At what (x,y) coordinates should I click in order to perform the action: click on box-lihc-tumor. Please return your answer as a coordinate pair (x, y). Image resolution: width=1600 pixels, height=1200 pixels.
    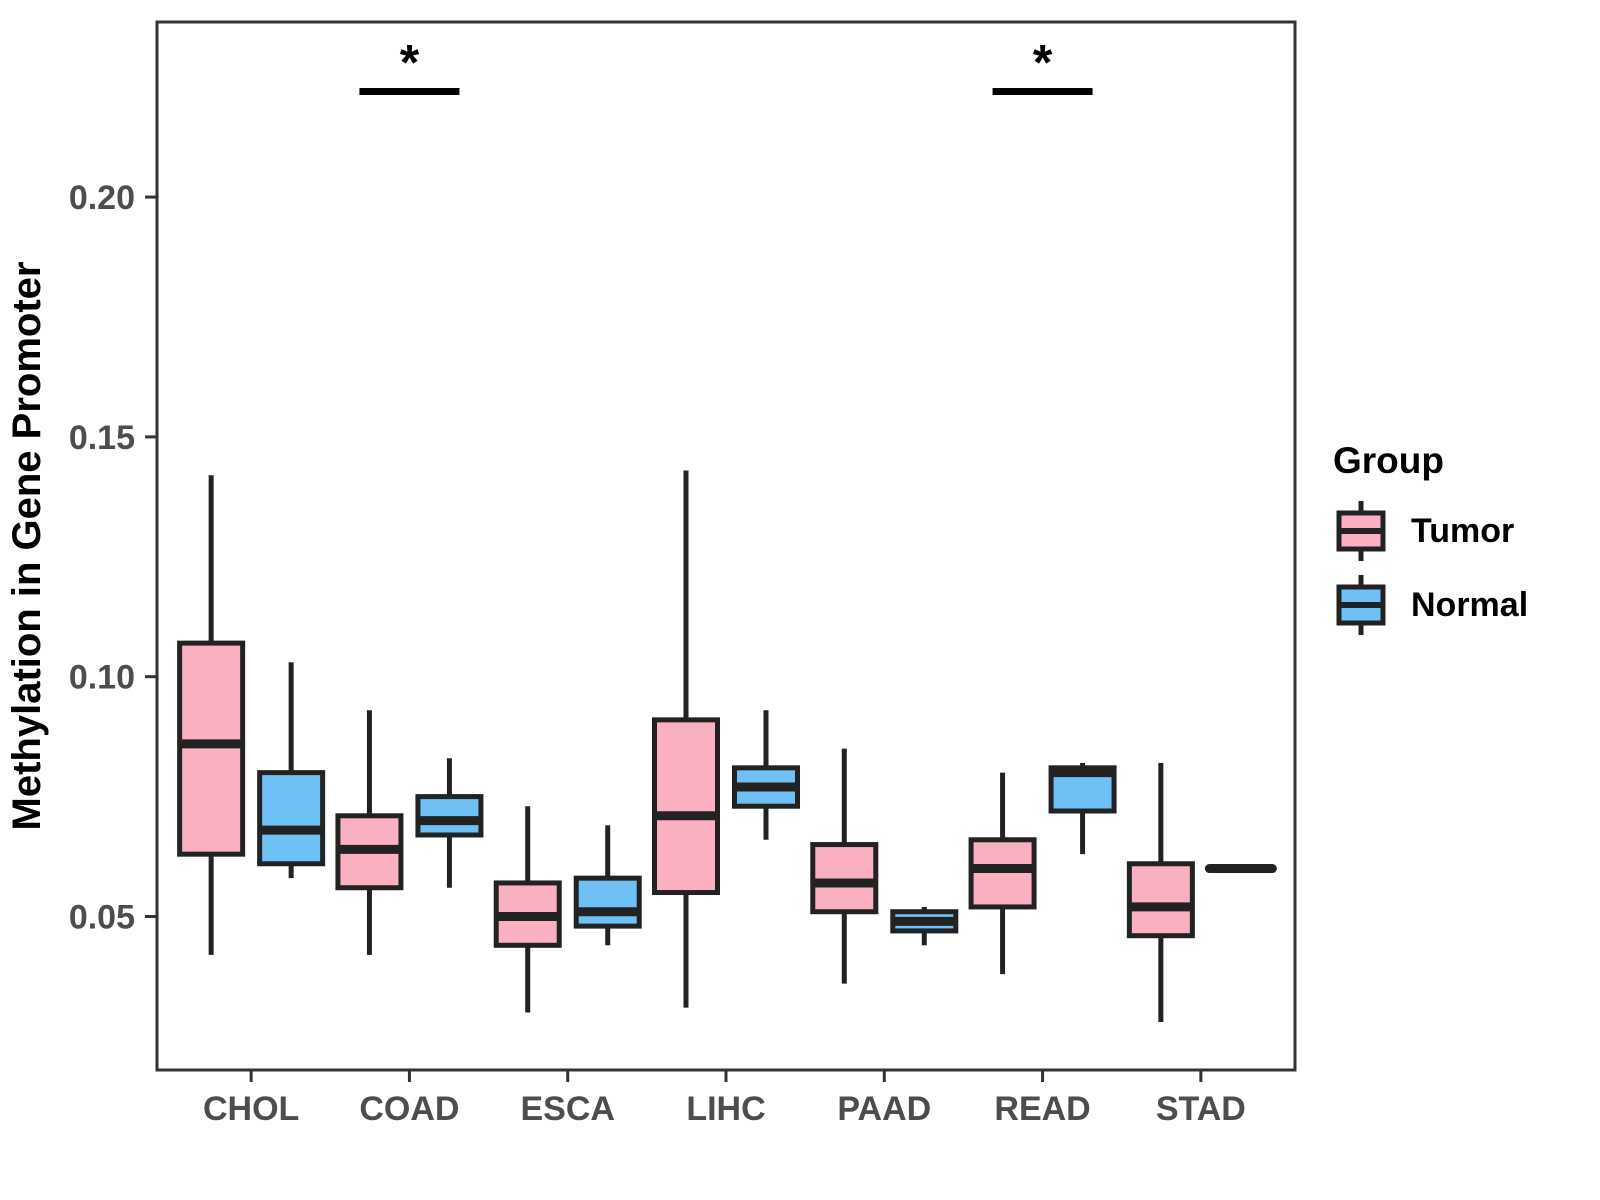
    Looking at the image, I should click on (686, 739).